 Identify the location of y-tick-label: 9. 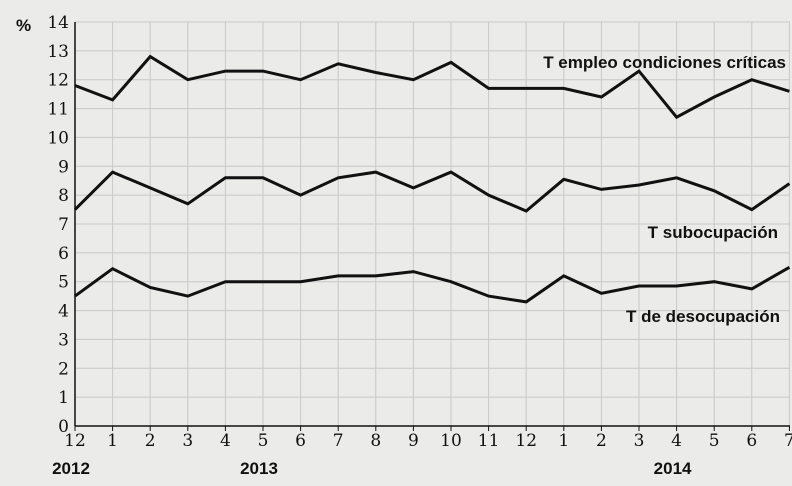
(63, 167).